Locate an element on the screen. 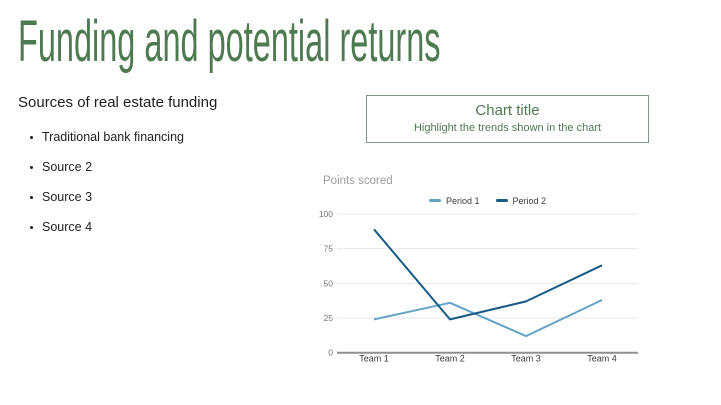 This screenshot has width=721, height=405. x-axis-label-2: Team 2 is located at coordinates (450, 359).